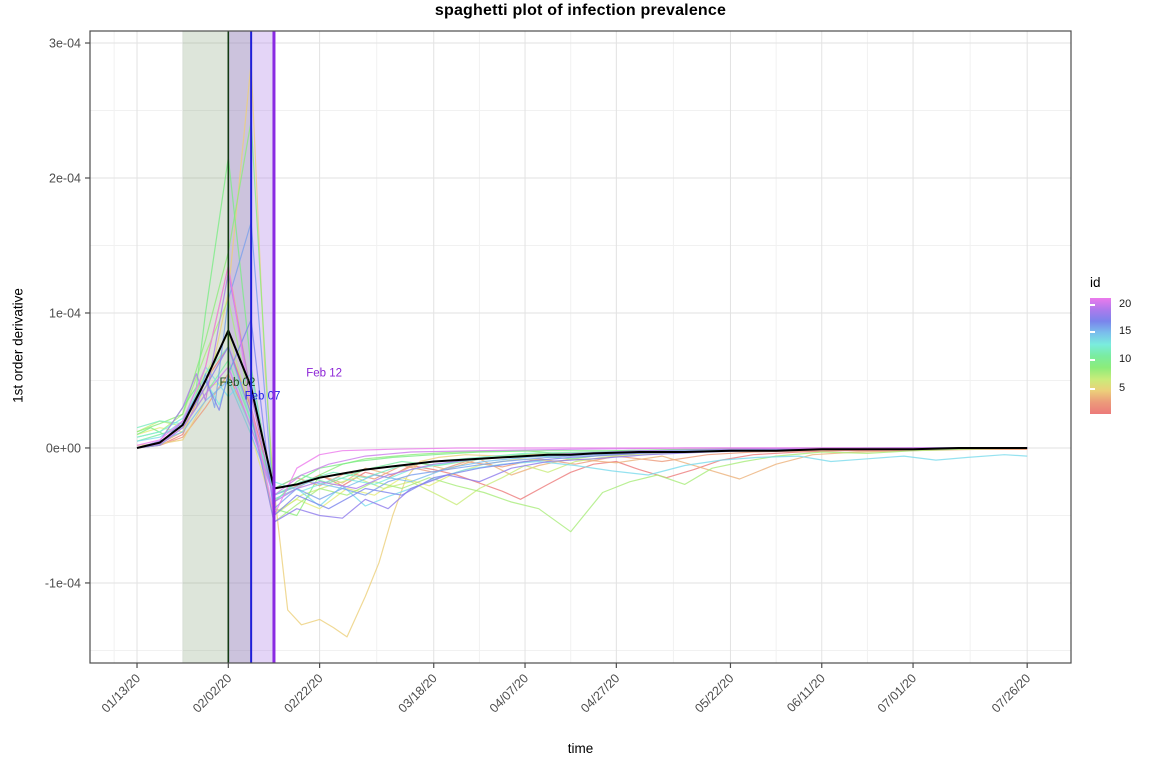 The width and height of the screenshot is (1152, 768). What do you see at coordinates (1122, 387) in the screenshot?
I see `legend-tick-label: 5` at bounding box center [1122, 387].